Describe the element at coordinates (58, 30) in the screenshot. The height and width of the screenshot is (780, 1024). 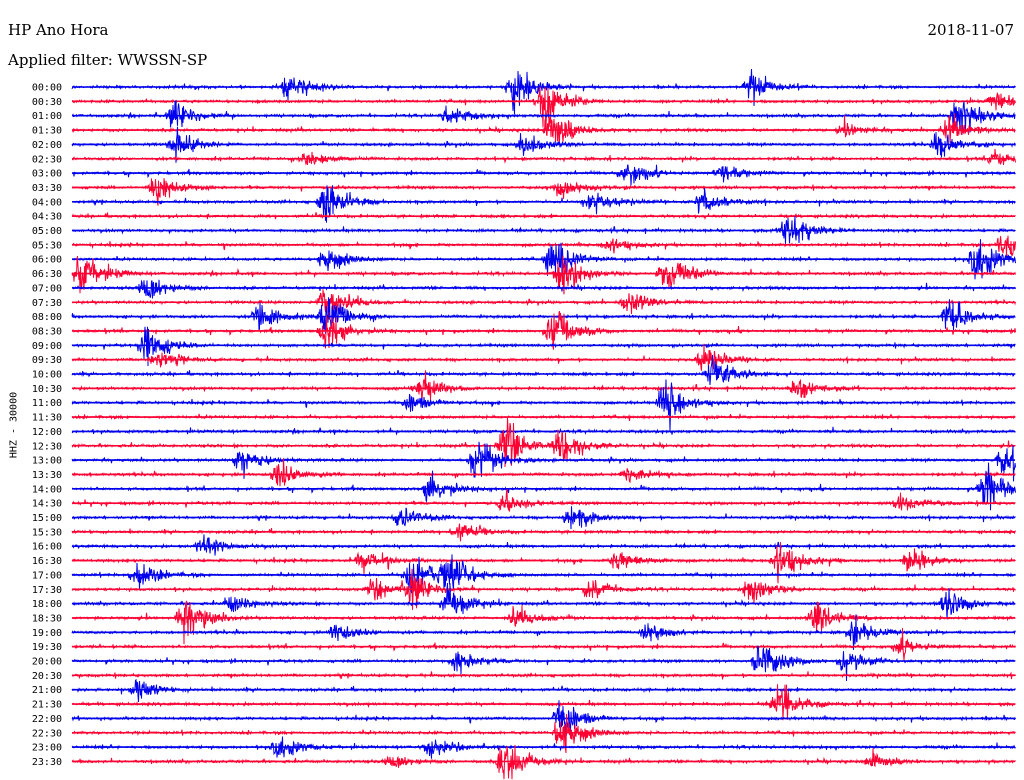
I see `station-title: HP Ano Hora` at that location.